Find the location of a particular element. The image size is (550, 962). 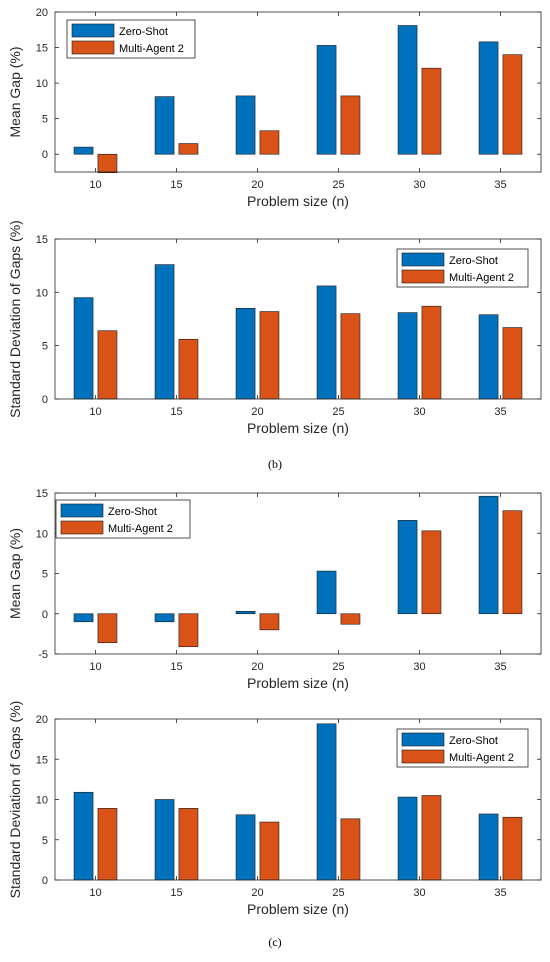

panel-label-c: (c) is located at coordinates (274, 942).